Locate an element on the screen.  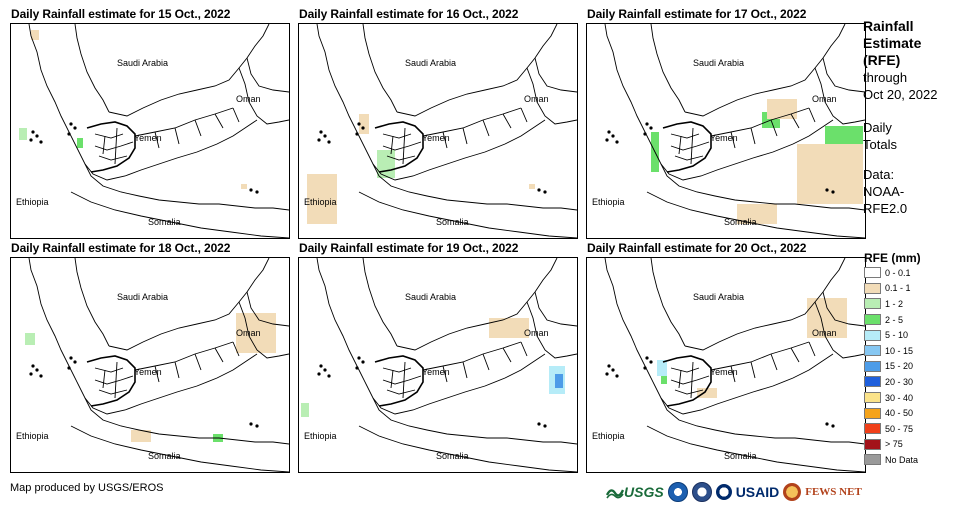
legend-label: 5 - 10 is located at coordinates (897, 335).